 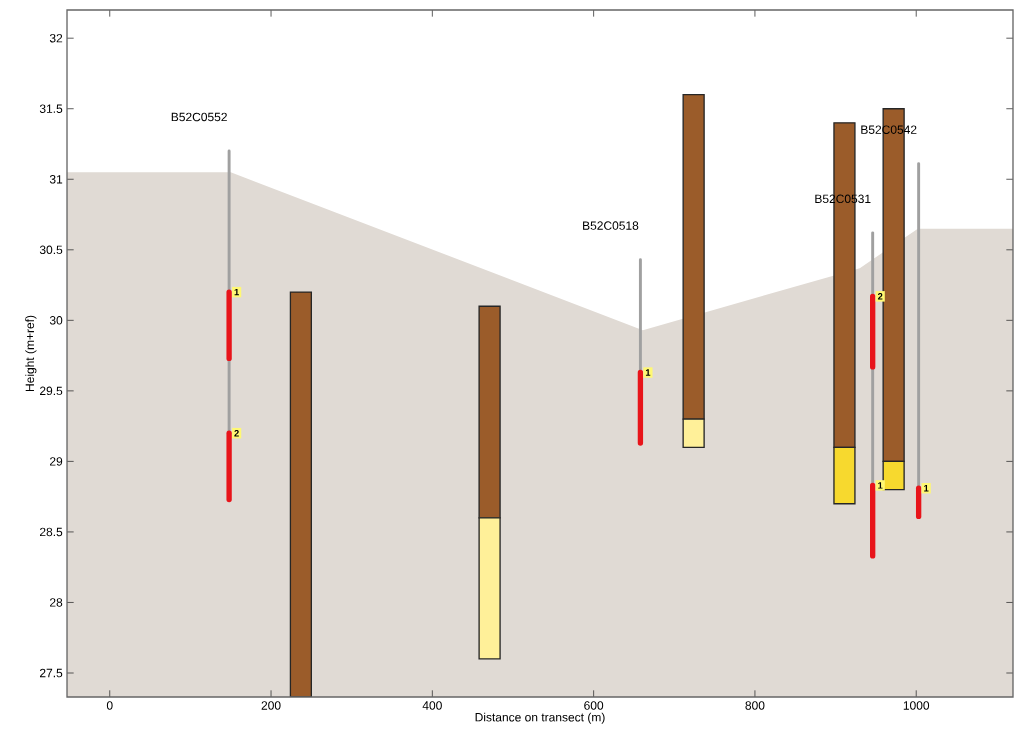 I want to click on y-axis-title: Height (m+ref), so click(x=31, y=353).